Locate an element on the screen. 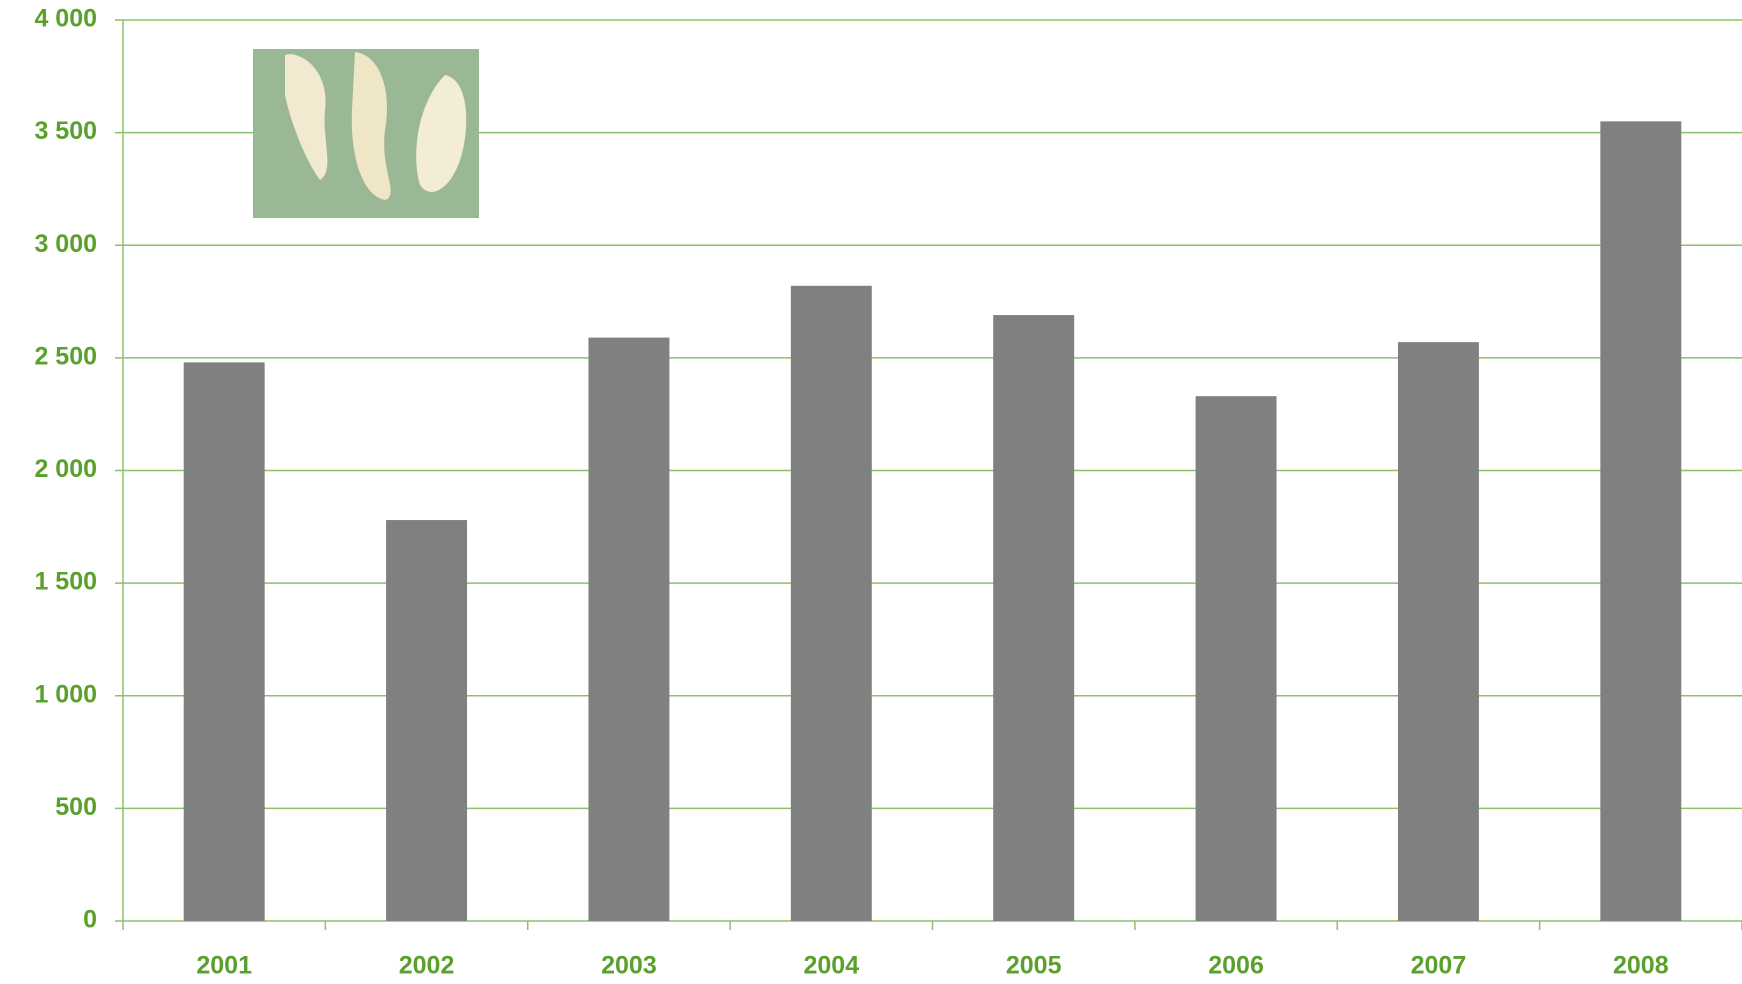  y-tick-label: 3 000 is located at coordinates (65, 244).